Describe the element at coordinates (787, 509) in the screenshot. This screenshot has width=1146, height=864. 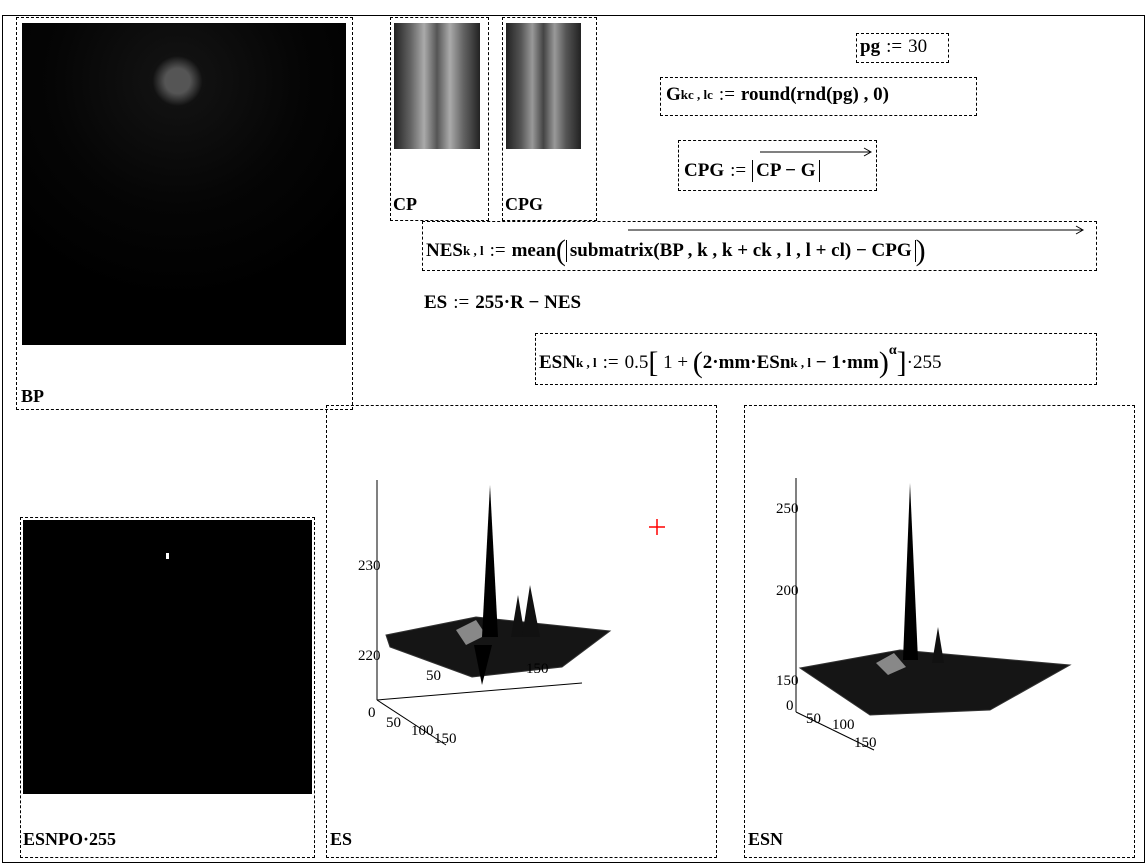
I see `tick-label: 250` at that location.